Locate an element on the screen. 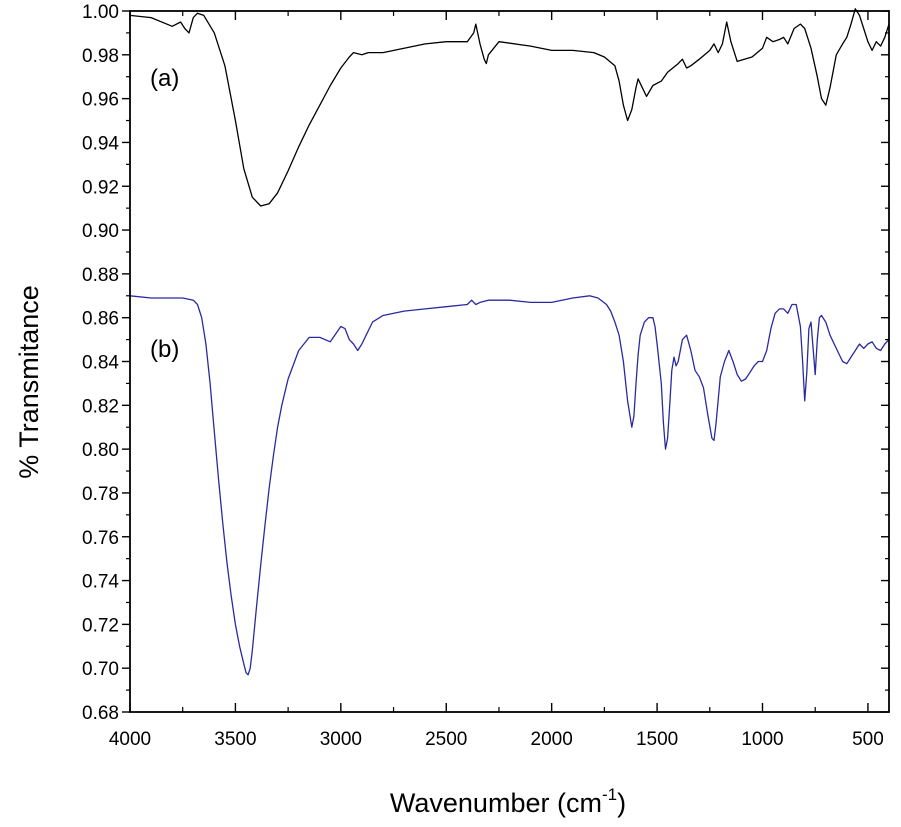  y-tick-label: 0.84 is located at coordinates (100, 363).